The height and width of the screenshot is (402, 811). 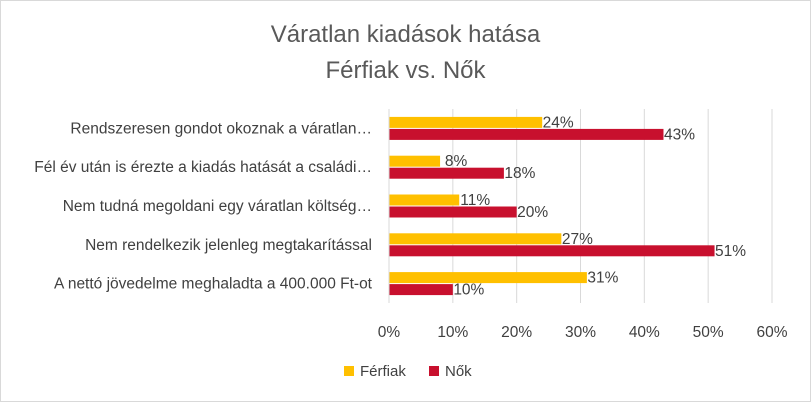 I want to click on x-tick-label: 50%, so click(x=708, y=332).